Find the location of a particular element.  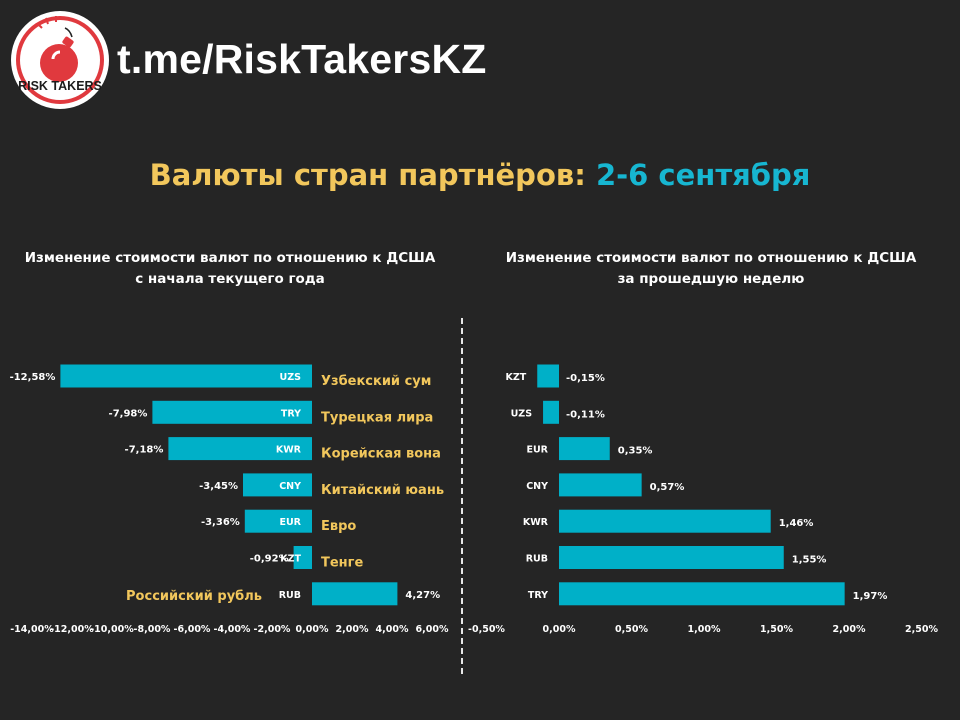

right-x-tick-label: 0,00% is located at coordinates (559, 629).